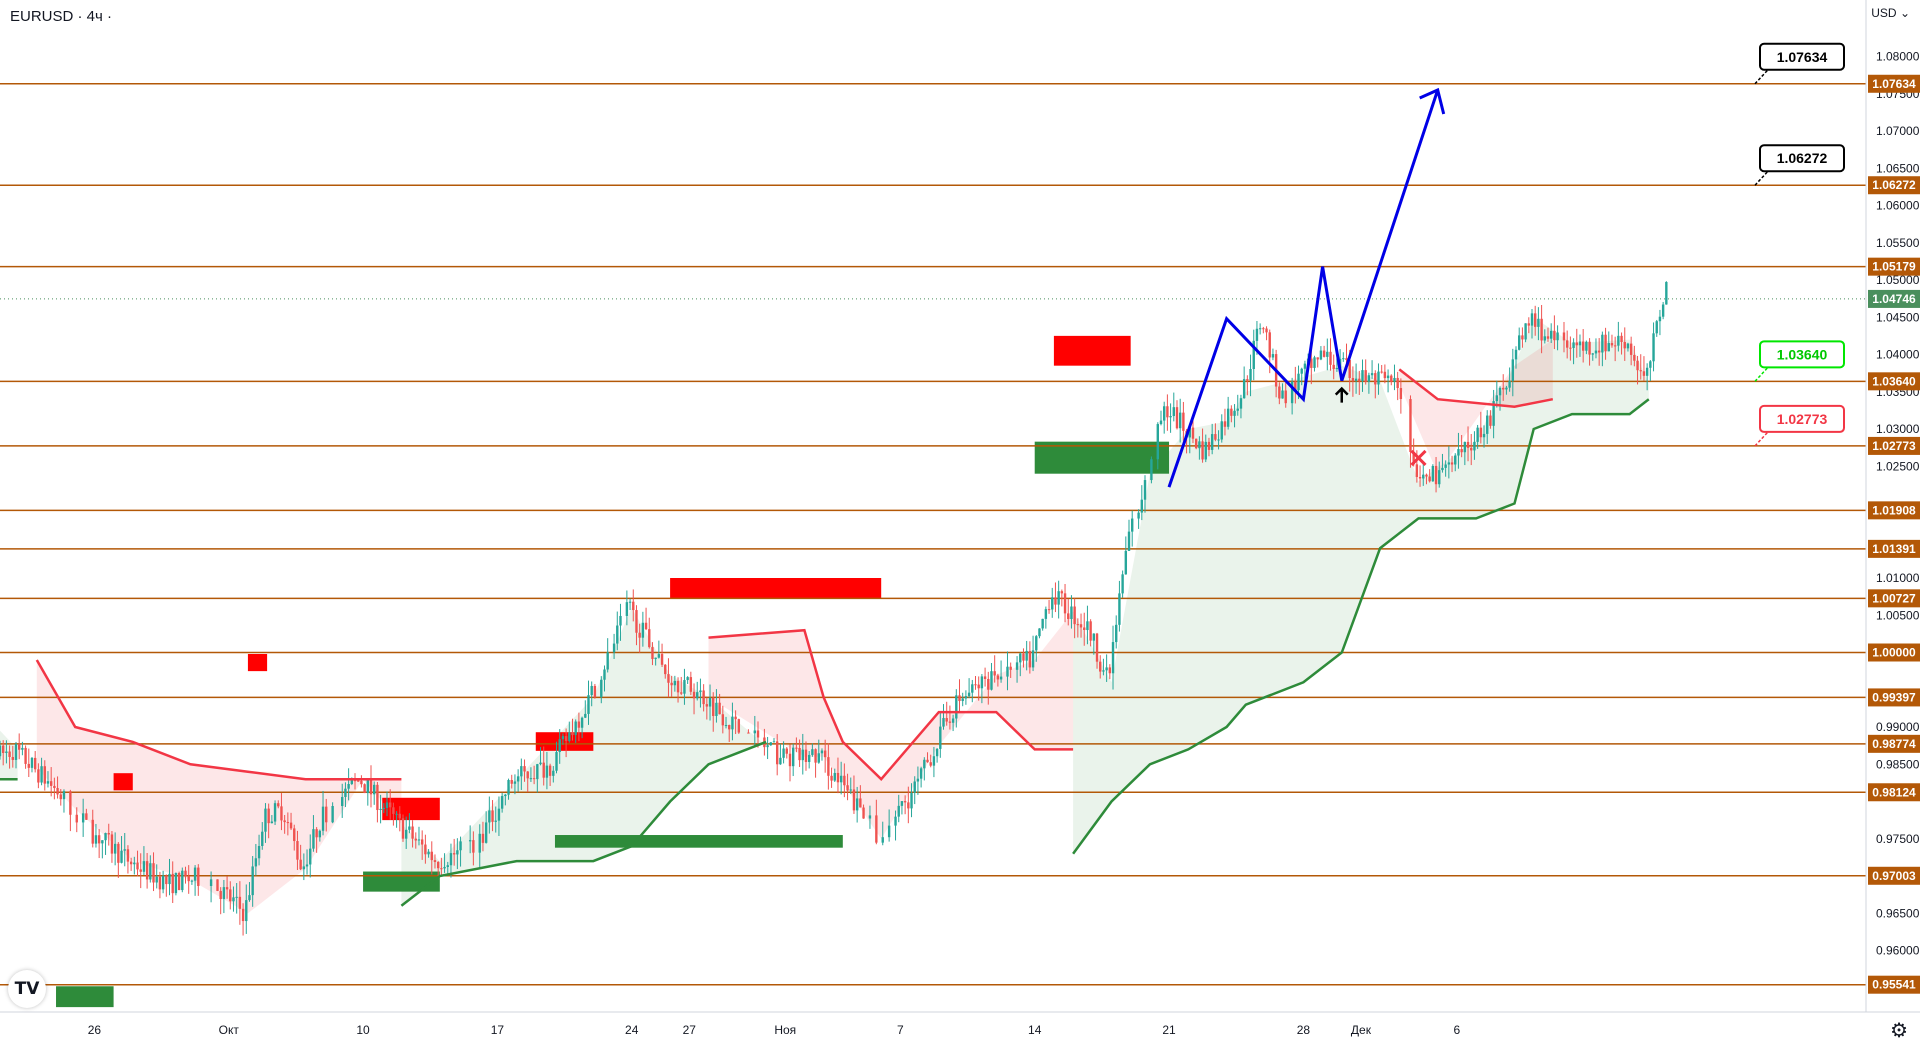 This screenshot has width=1920, height=1046. What do you see at coordinates (1418, 457) in the screenshot?
I see `cross-icon` at bounding box center [1418, 457].